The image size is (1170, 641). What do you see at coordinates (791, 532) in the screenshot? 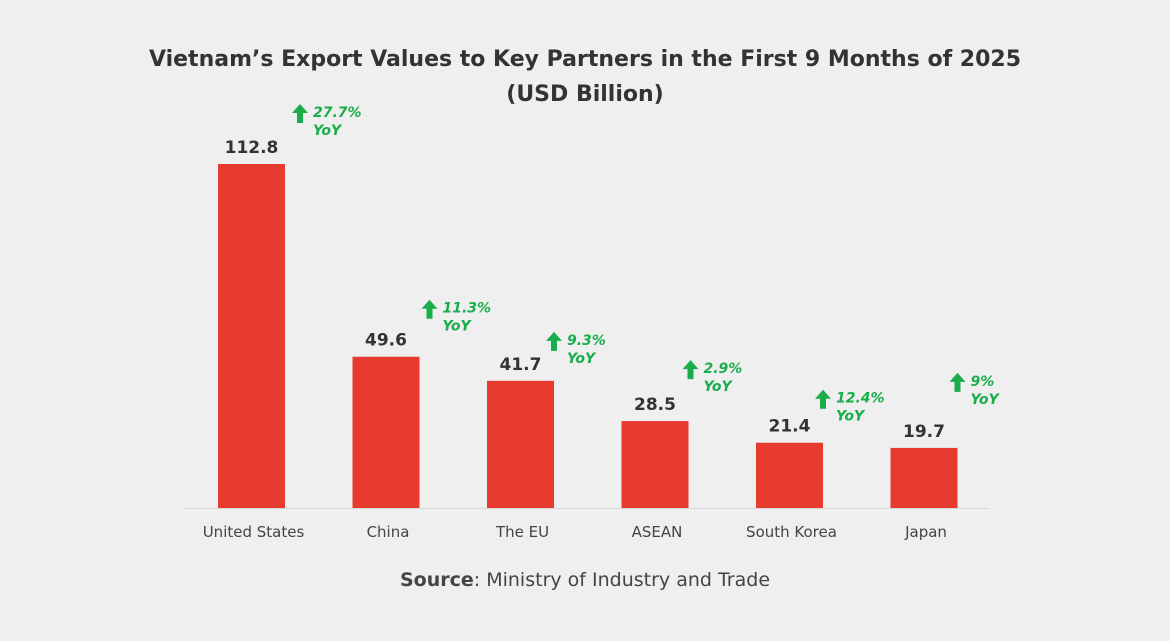
I see `category-label: South Korea` at bounding box center [791, 532].